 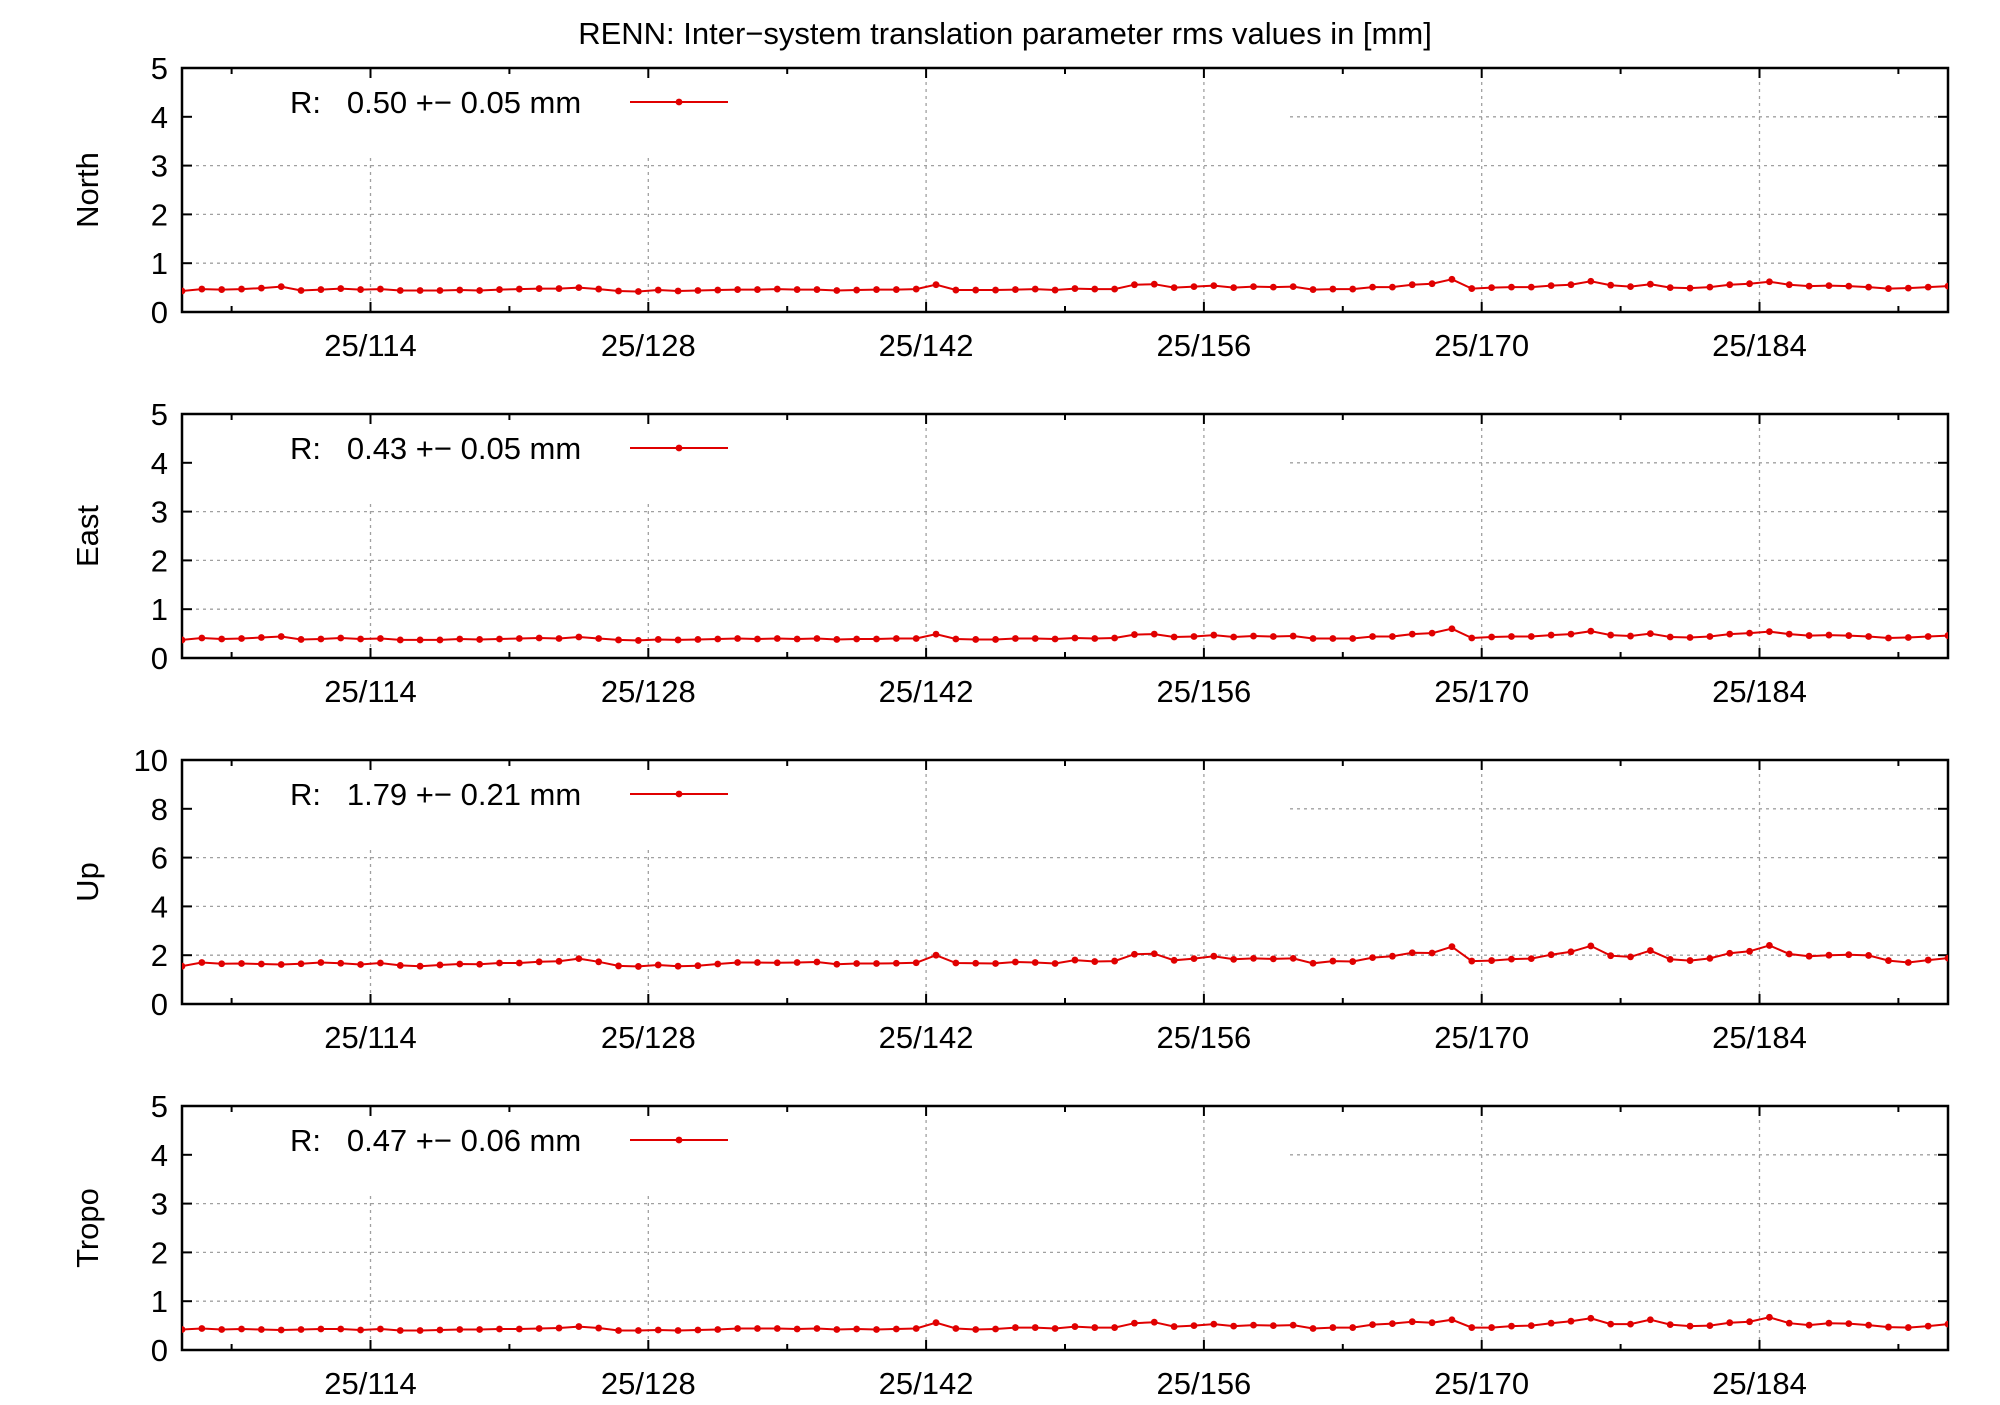 I want to click on series-up, so click(x=1065, y=956).